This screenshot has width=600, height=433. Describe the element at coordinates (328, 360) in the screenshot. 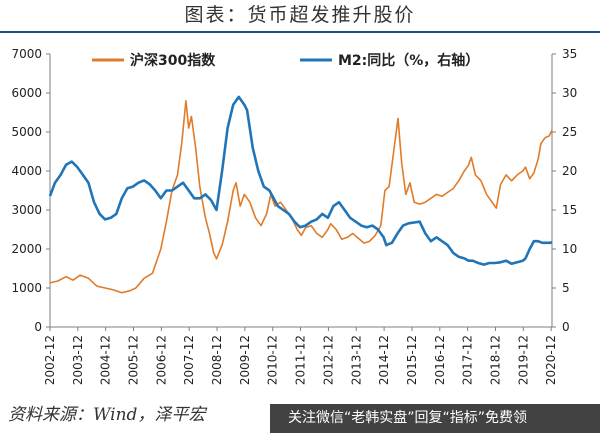

I see `x-tick-label: 2012-12` at that location.